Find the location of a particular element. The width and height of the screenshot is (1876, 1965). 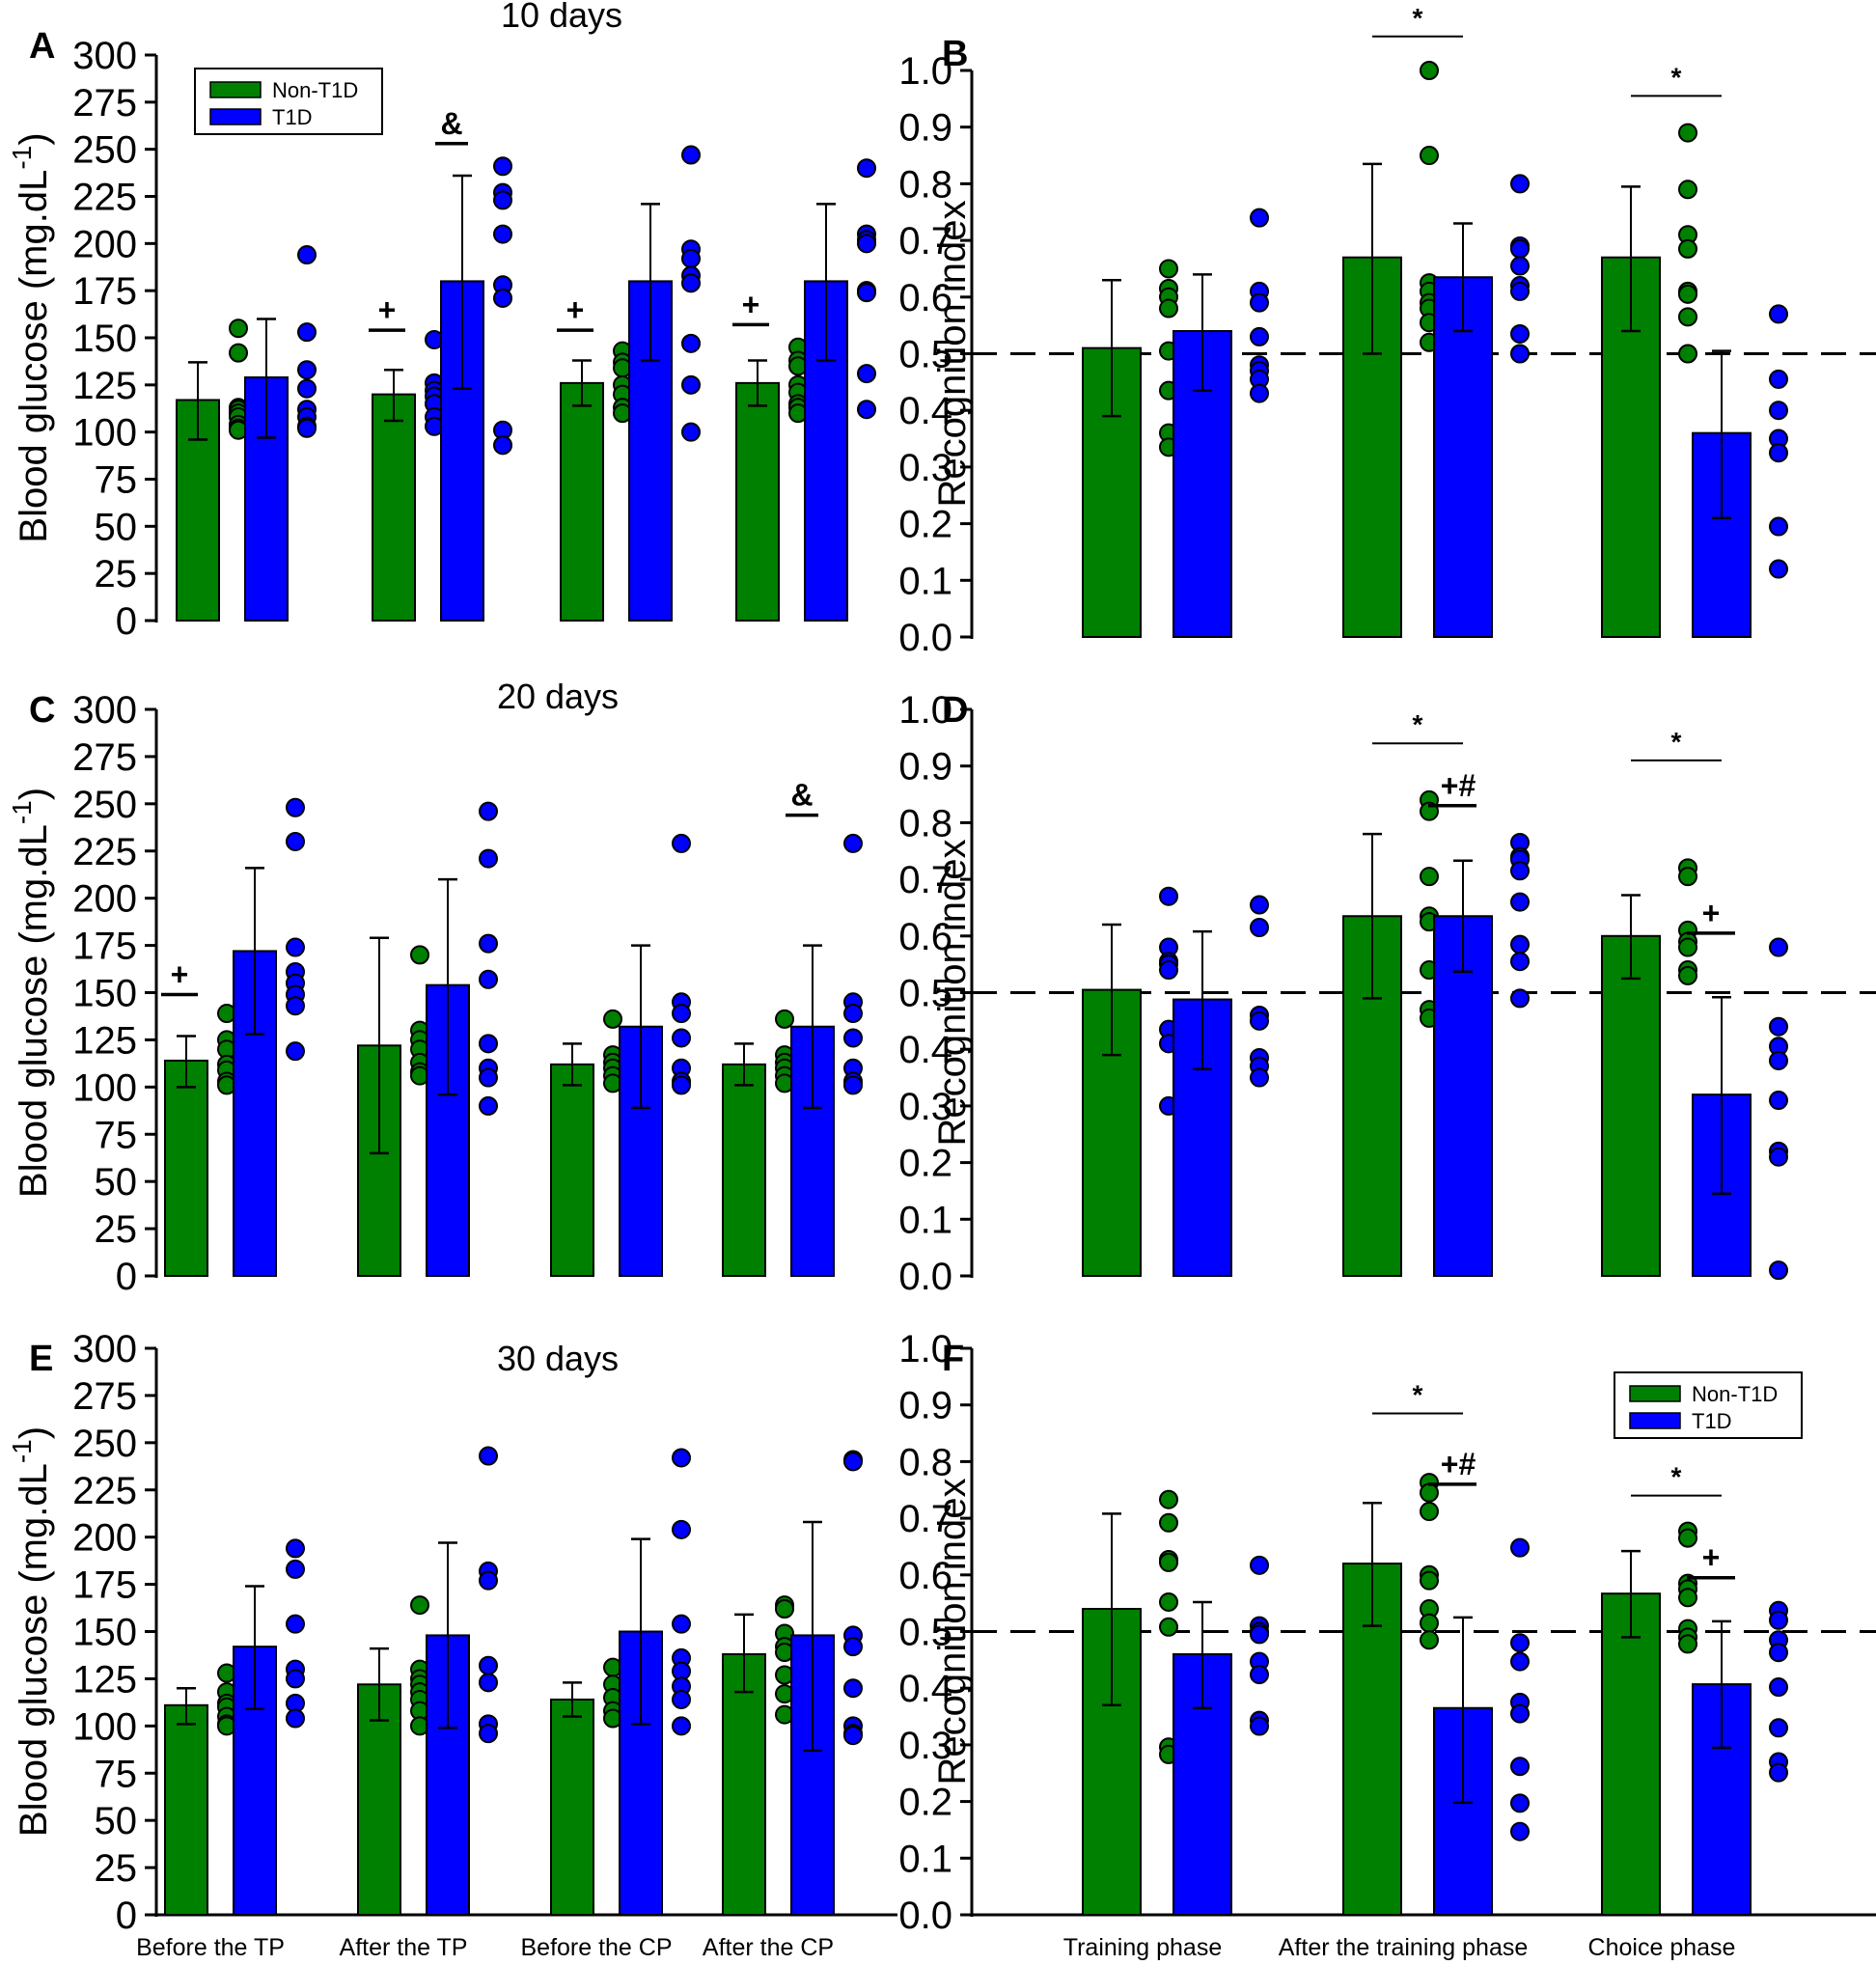

y-tick-label: 75 is located at coordinates (116, 480).